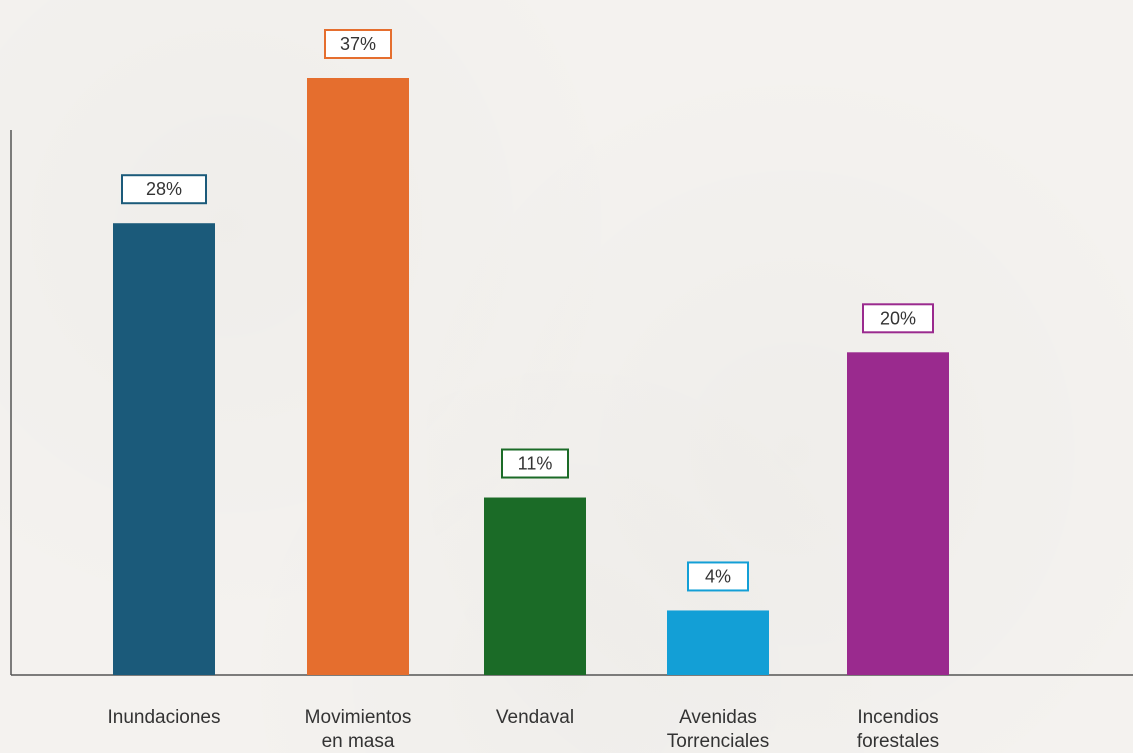  Describe the element at coordinates (898, 729) in the screenshot. I see `category-label-4: Incendios forestales` at that location.